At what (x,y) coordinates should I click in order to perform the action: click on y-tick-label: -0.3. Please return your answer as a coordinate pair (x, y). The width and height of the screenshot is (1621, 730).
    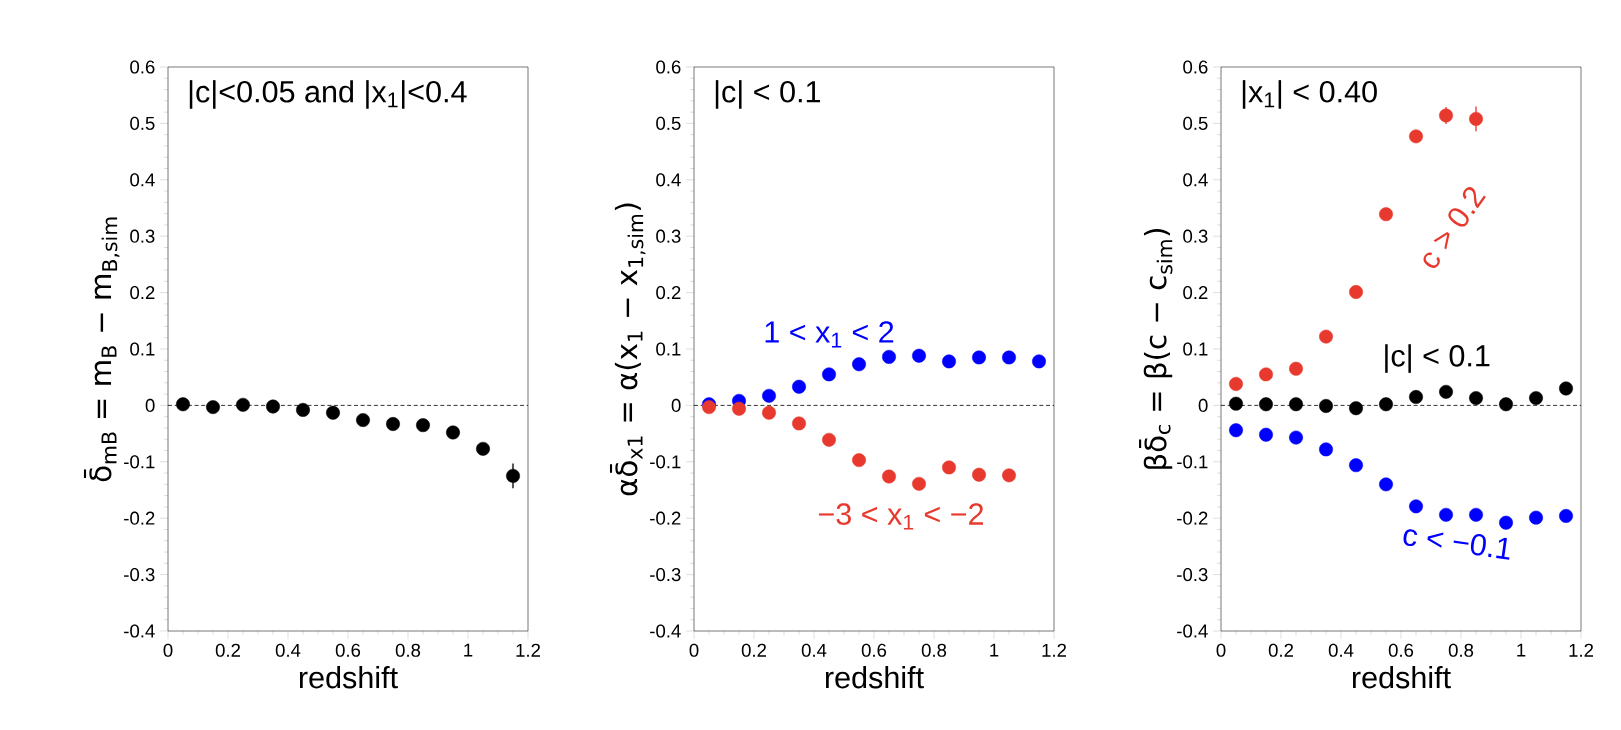
    Looking at the image, I should click on (139, 575).